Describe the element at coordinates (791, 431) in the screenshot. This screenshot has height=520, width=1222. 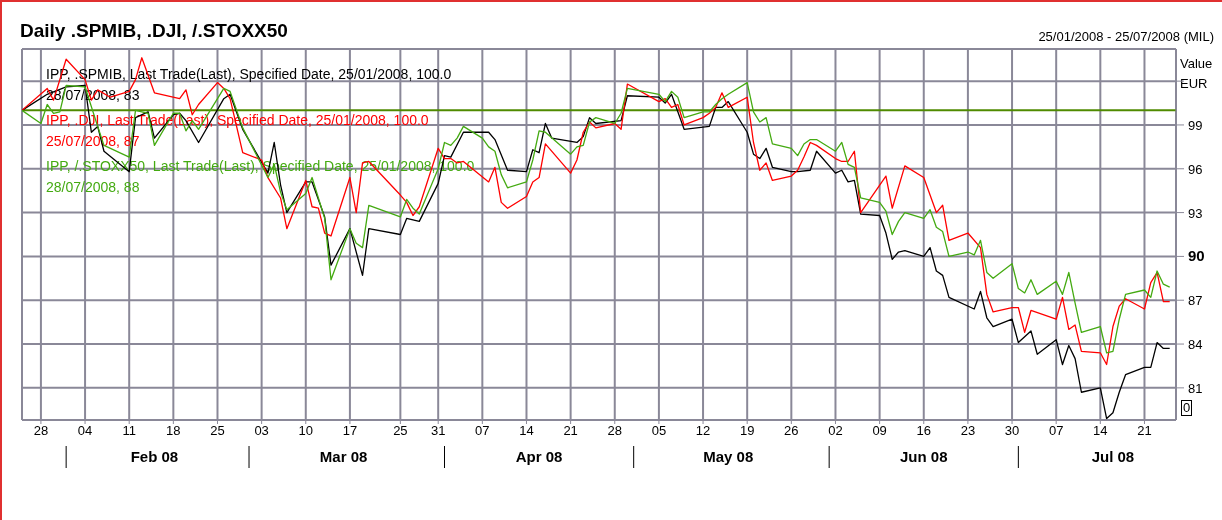
I see `x-tick-label: 26` at that location.